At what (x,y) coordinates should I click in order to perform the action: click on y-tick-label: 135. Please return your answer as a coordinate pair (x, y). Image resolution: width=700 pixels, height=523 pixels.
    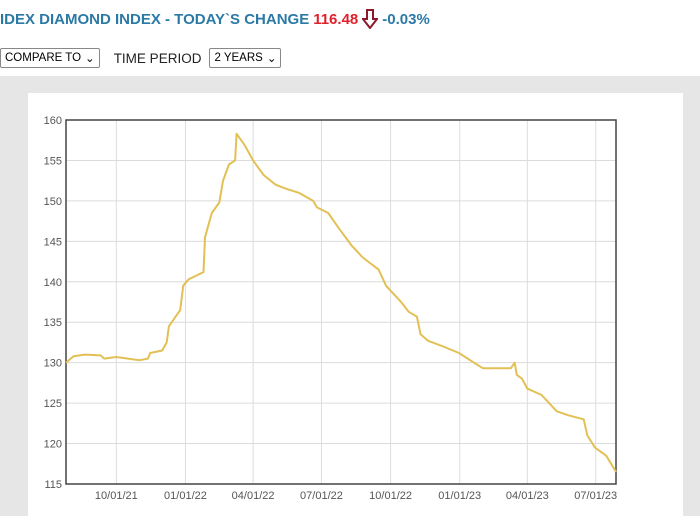
    Looking at the image, I should click on (53, 323).